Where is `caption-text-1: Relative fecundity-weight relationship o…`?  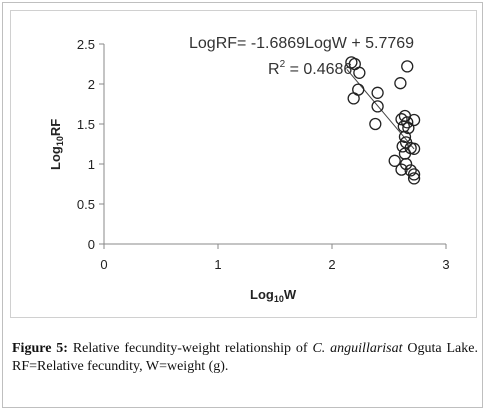 caption-text-1: Relative fecundity-weight relationship o… is located at coordinates (190, 348).